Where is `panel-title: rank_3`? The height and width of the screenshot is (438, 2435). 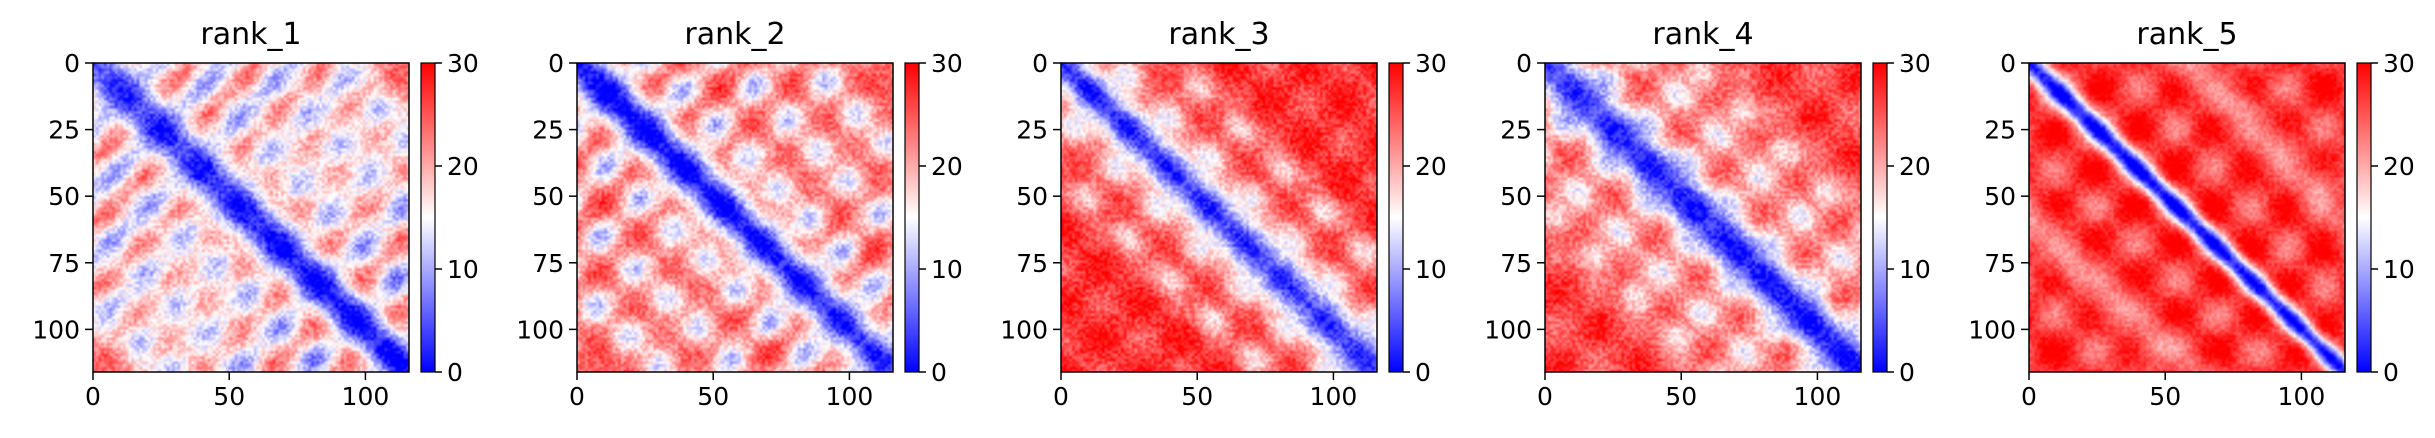
panel-title: rank_3 is located at coordinates (1218, 34).